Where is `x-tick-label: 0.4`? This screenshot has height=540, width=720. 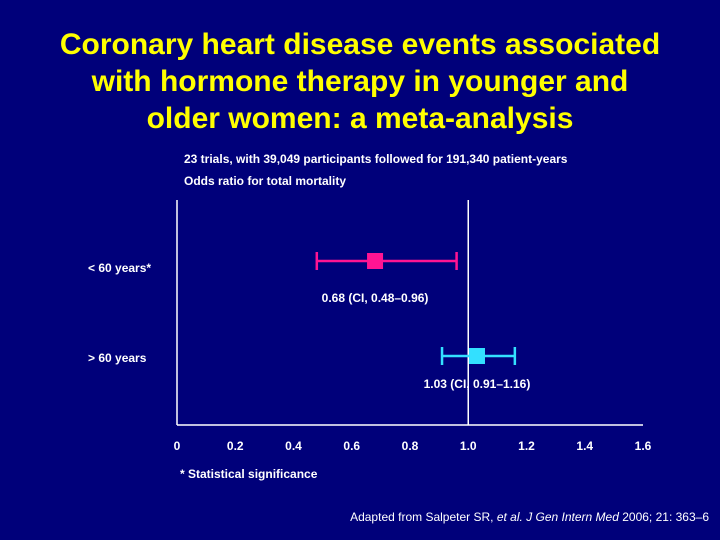
x-tick-label: 0.4 is located at coordinates (293, 446).